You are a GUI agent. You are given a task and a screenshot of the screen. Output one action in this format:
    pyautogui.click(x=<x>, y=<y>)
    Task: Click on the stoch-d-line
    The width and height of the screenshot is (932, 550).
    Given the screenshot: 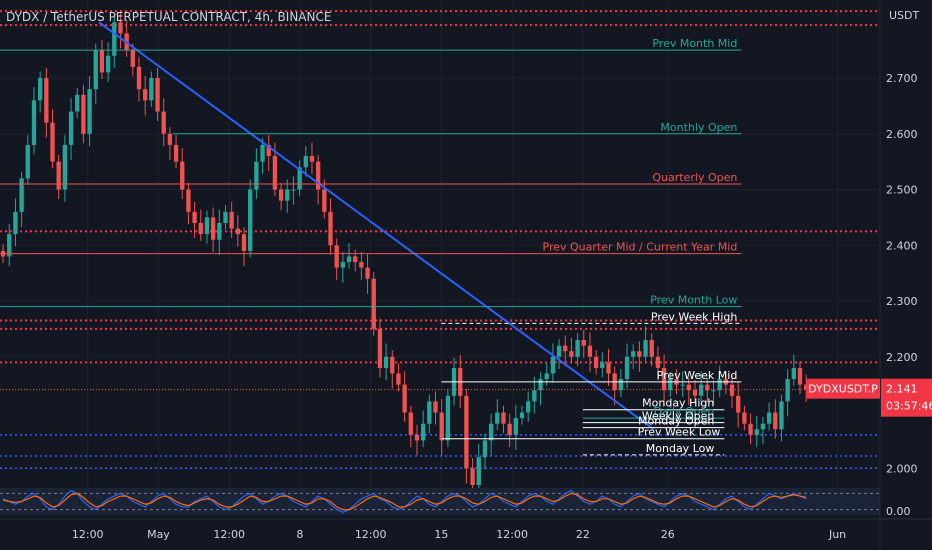 What is the action you would take?
    pyautogui.click(x=404, y=501)
    